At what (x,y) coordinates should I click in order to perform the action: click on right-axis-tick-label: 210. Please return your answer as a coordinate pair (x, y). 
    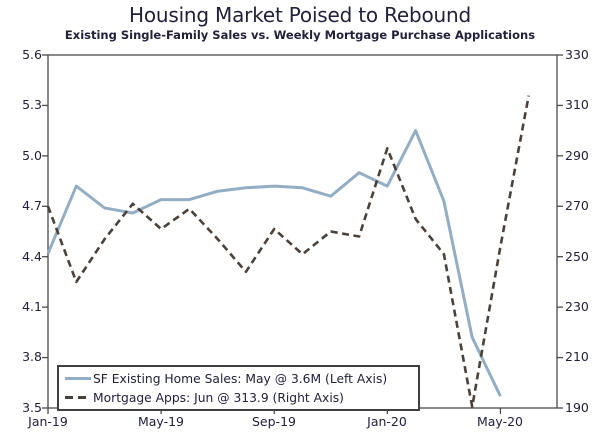
    Looking at the image, I should click on (577, 356).